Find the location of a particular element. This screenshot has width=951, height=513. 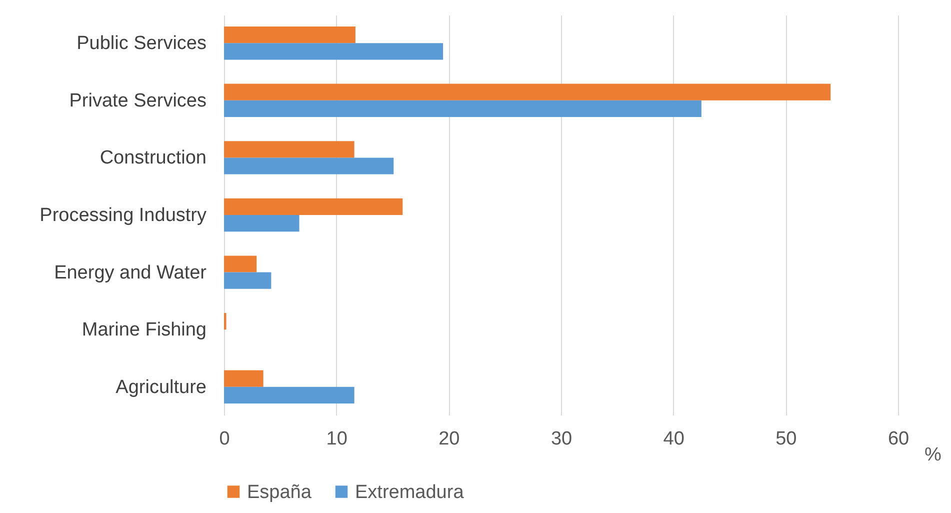

x-tick-label: 10 is located at coordinates (337, 439).